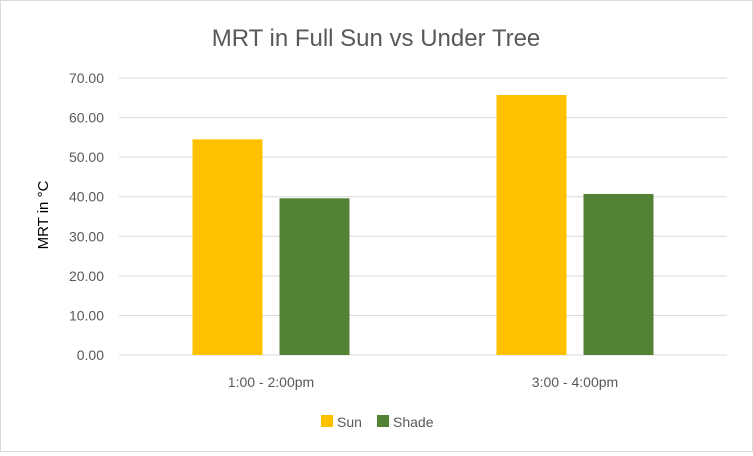  I want to click on legend-swatch-shade, so click(383, 421).